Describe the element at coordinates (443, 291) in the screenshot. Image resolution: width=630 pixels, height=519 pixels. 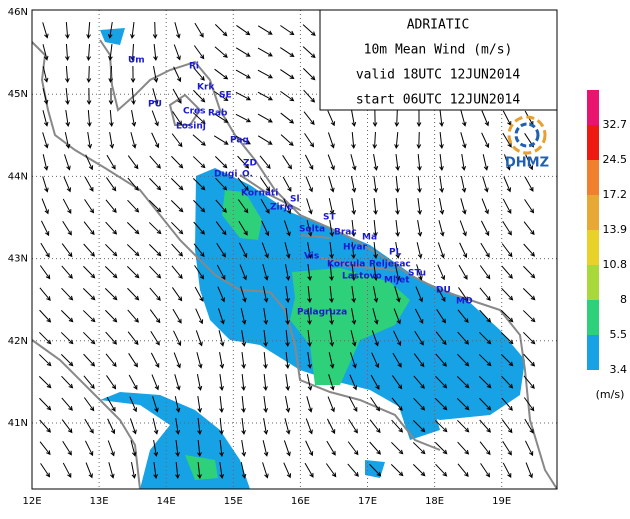
I see `place-label: DU` at that location.